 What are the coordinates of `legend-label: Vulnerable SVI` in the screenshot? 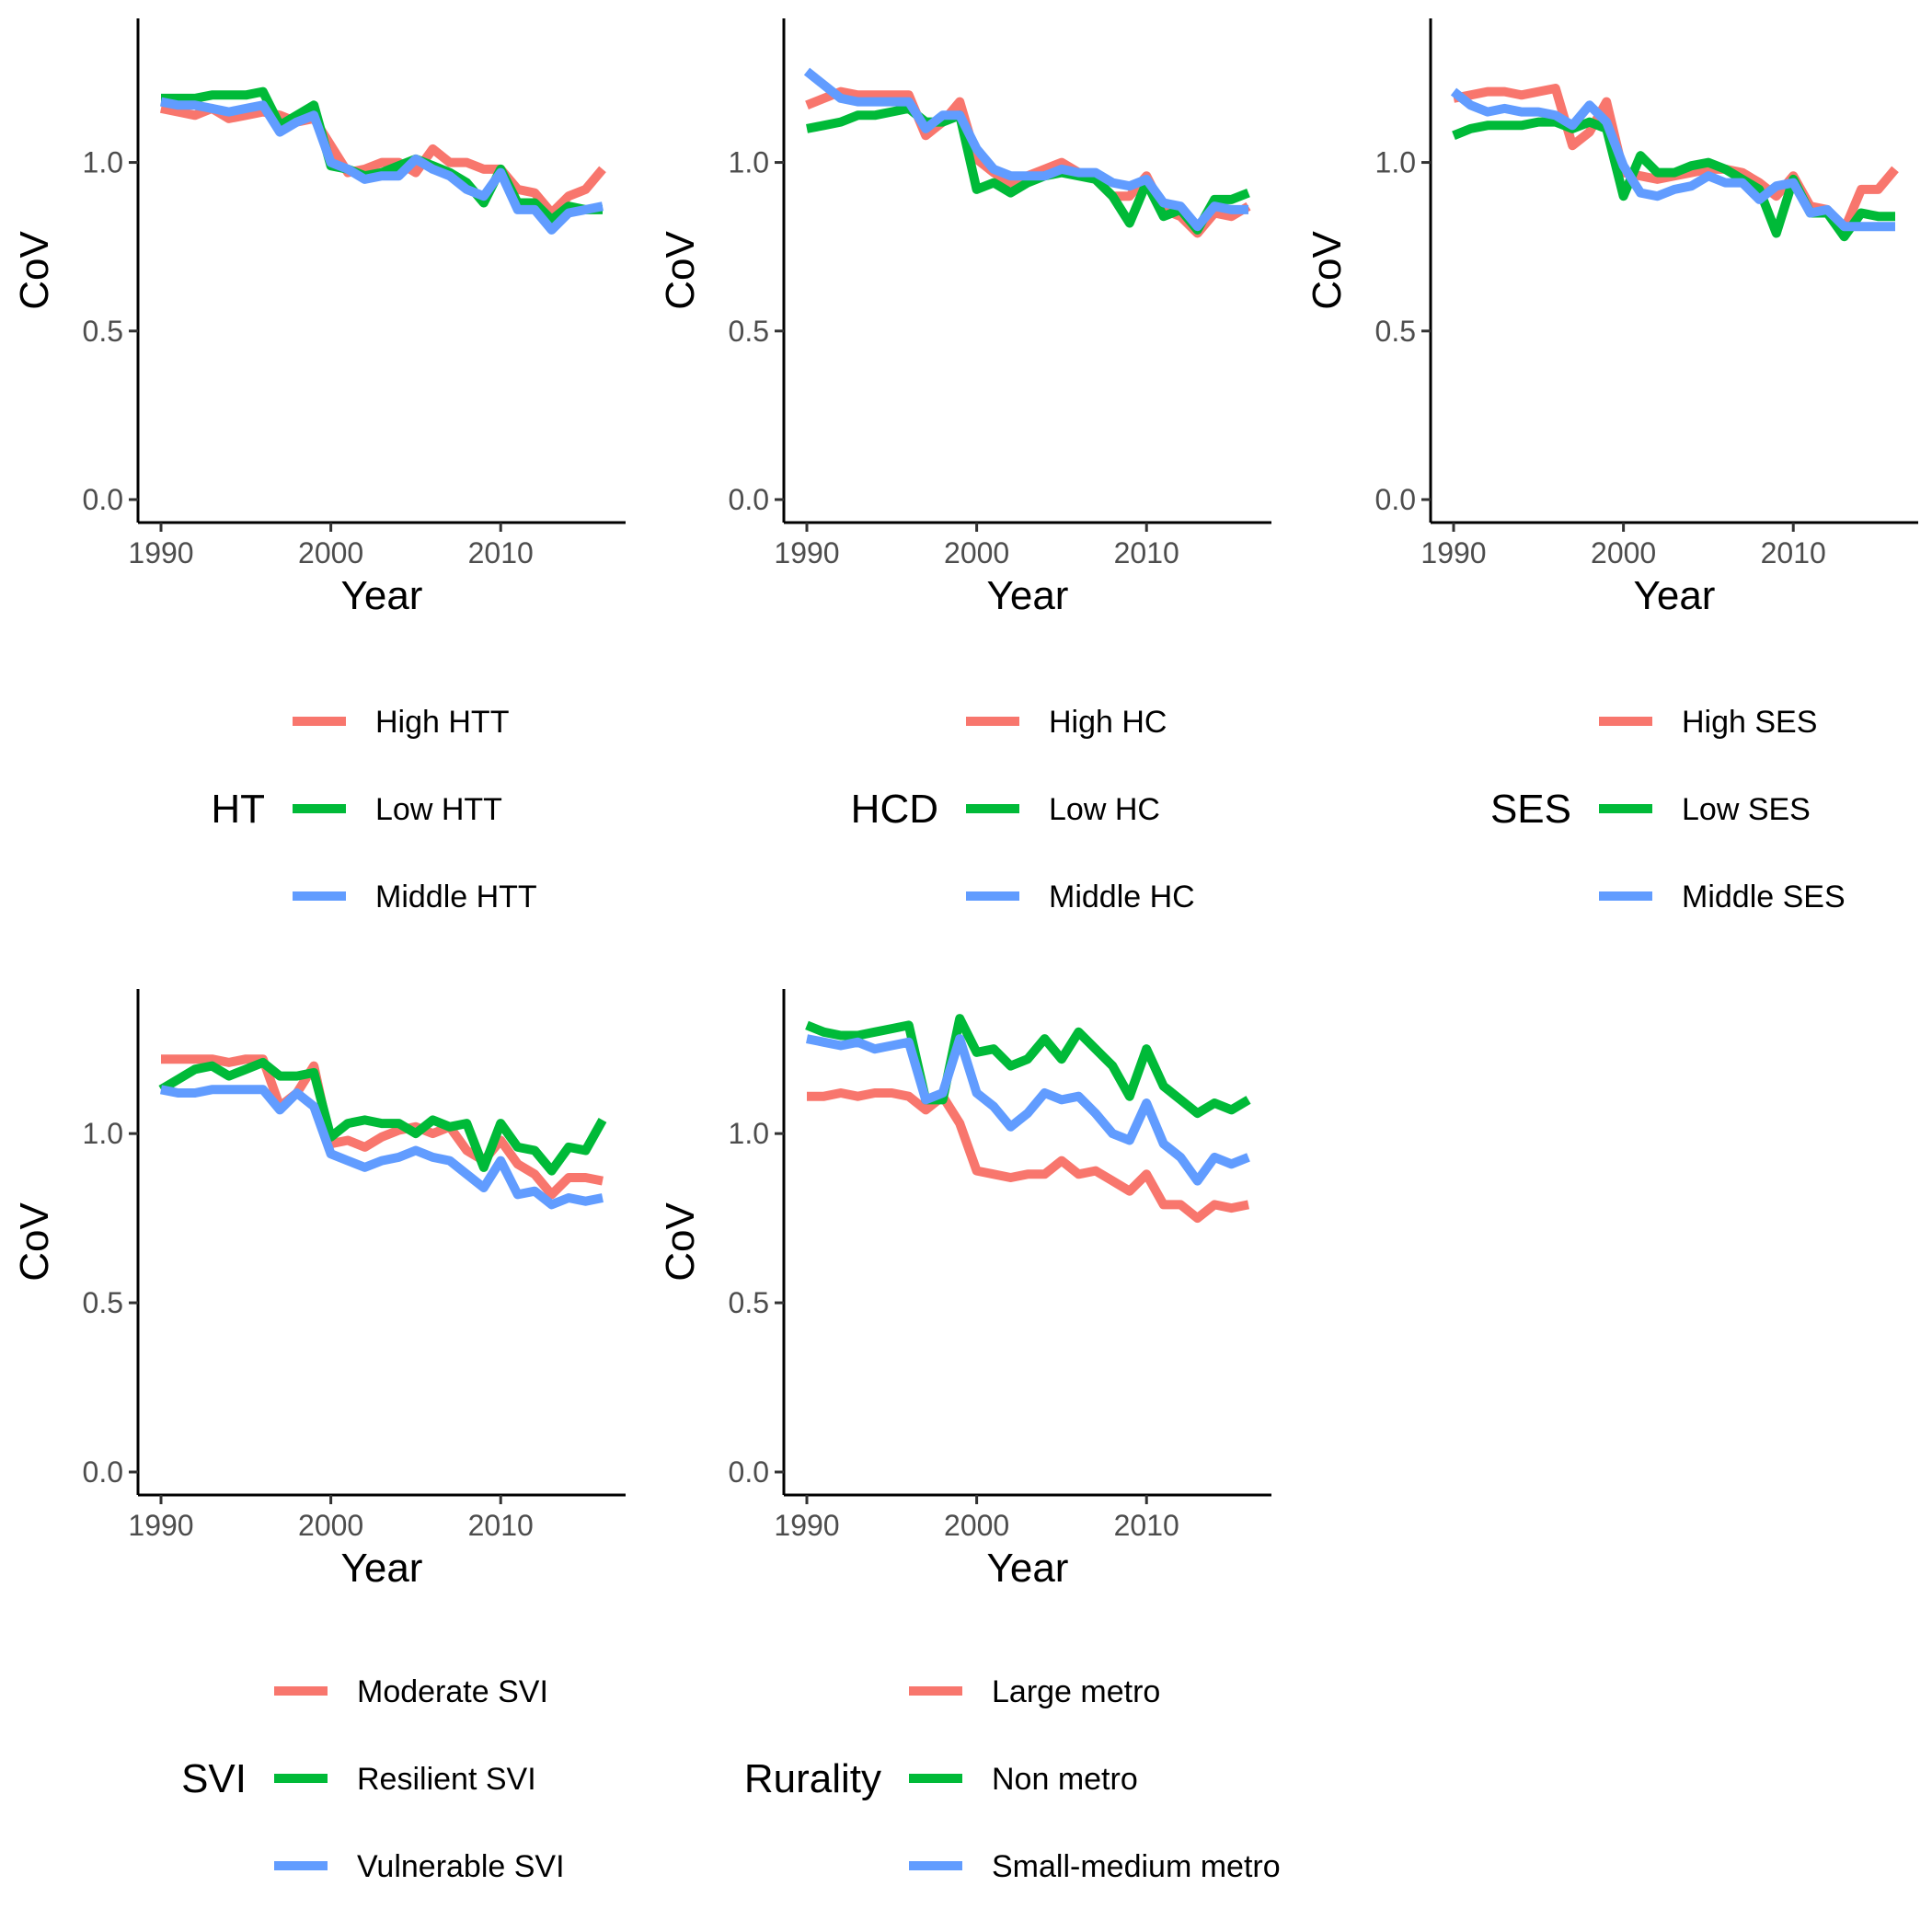 It's located at (461, 1866).